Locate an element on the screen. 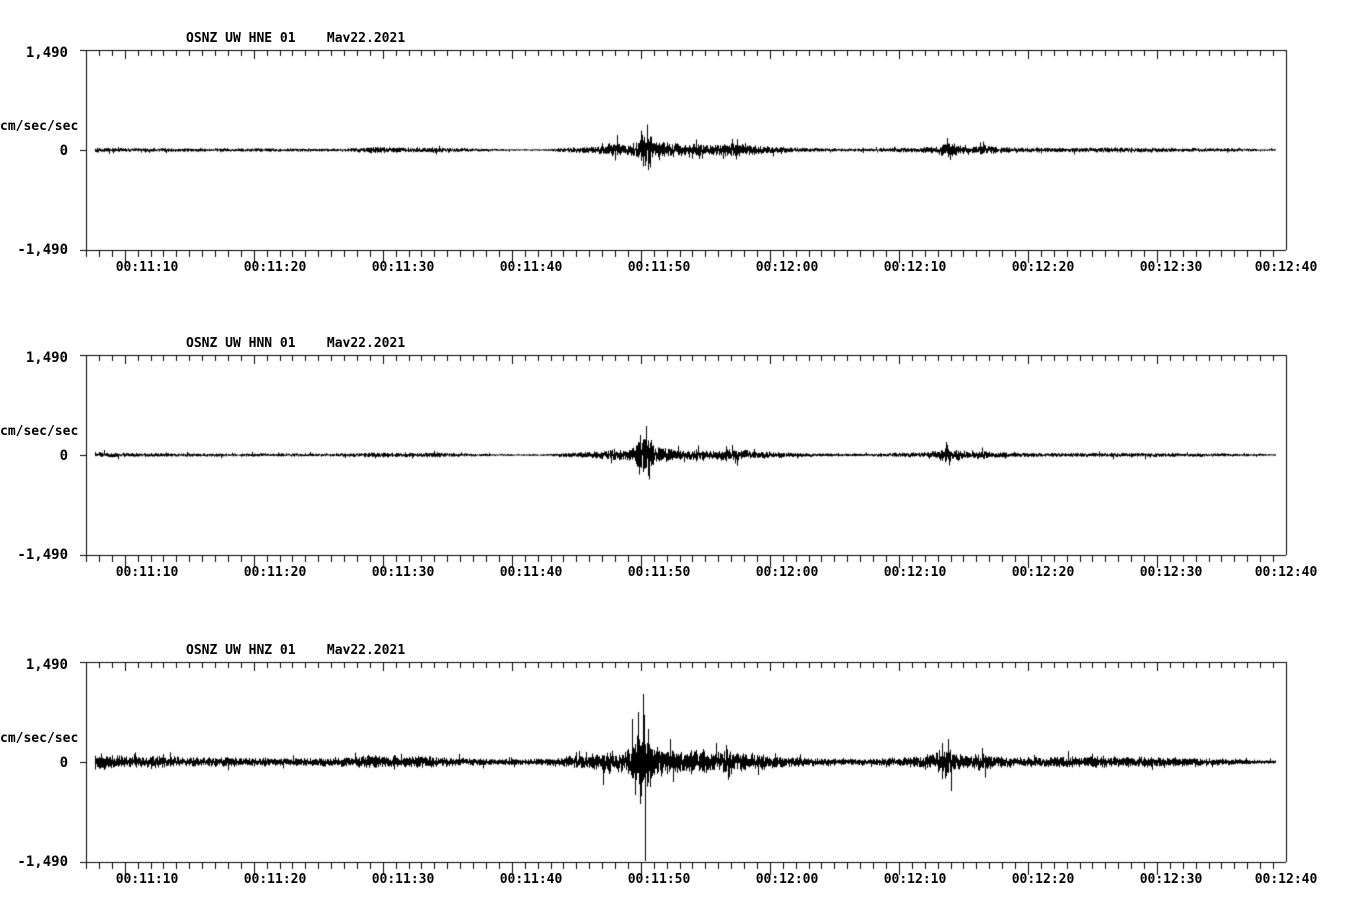 This screenshot has width=1358, height=924. y-axis-min-label-hne: -1,490 is located at coordinates (42, 250).